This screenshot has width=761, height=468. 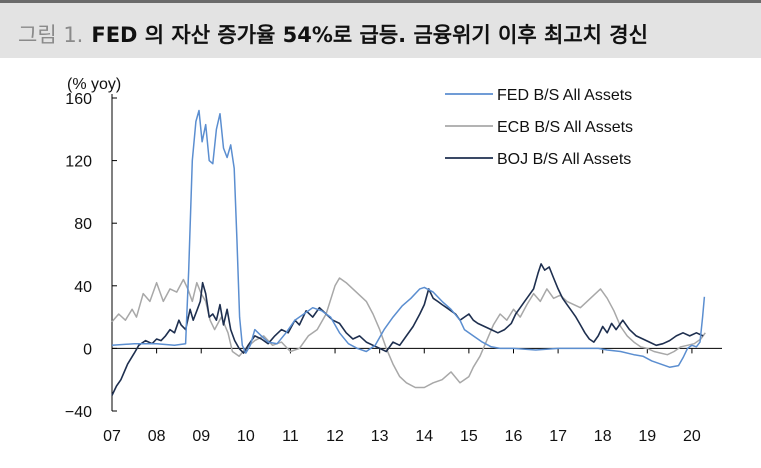 I want to click on x-tick-label: 15, so click(x=469, y=436).